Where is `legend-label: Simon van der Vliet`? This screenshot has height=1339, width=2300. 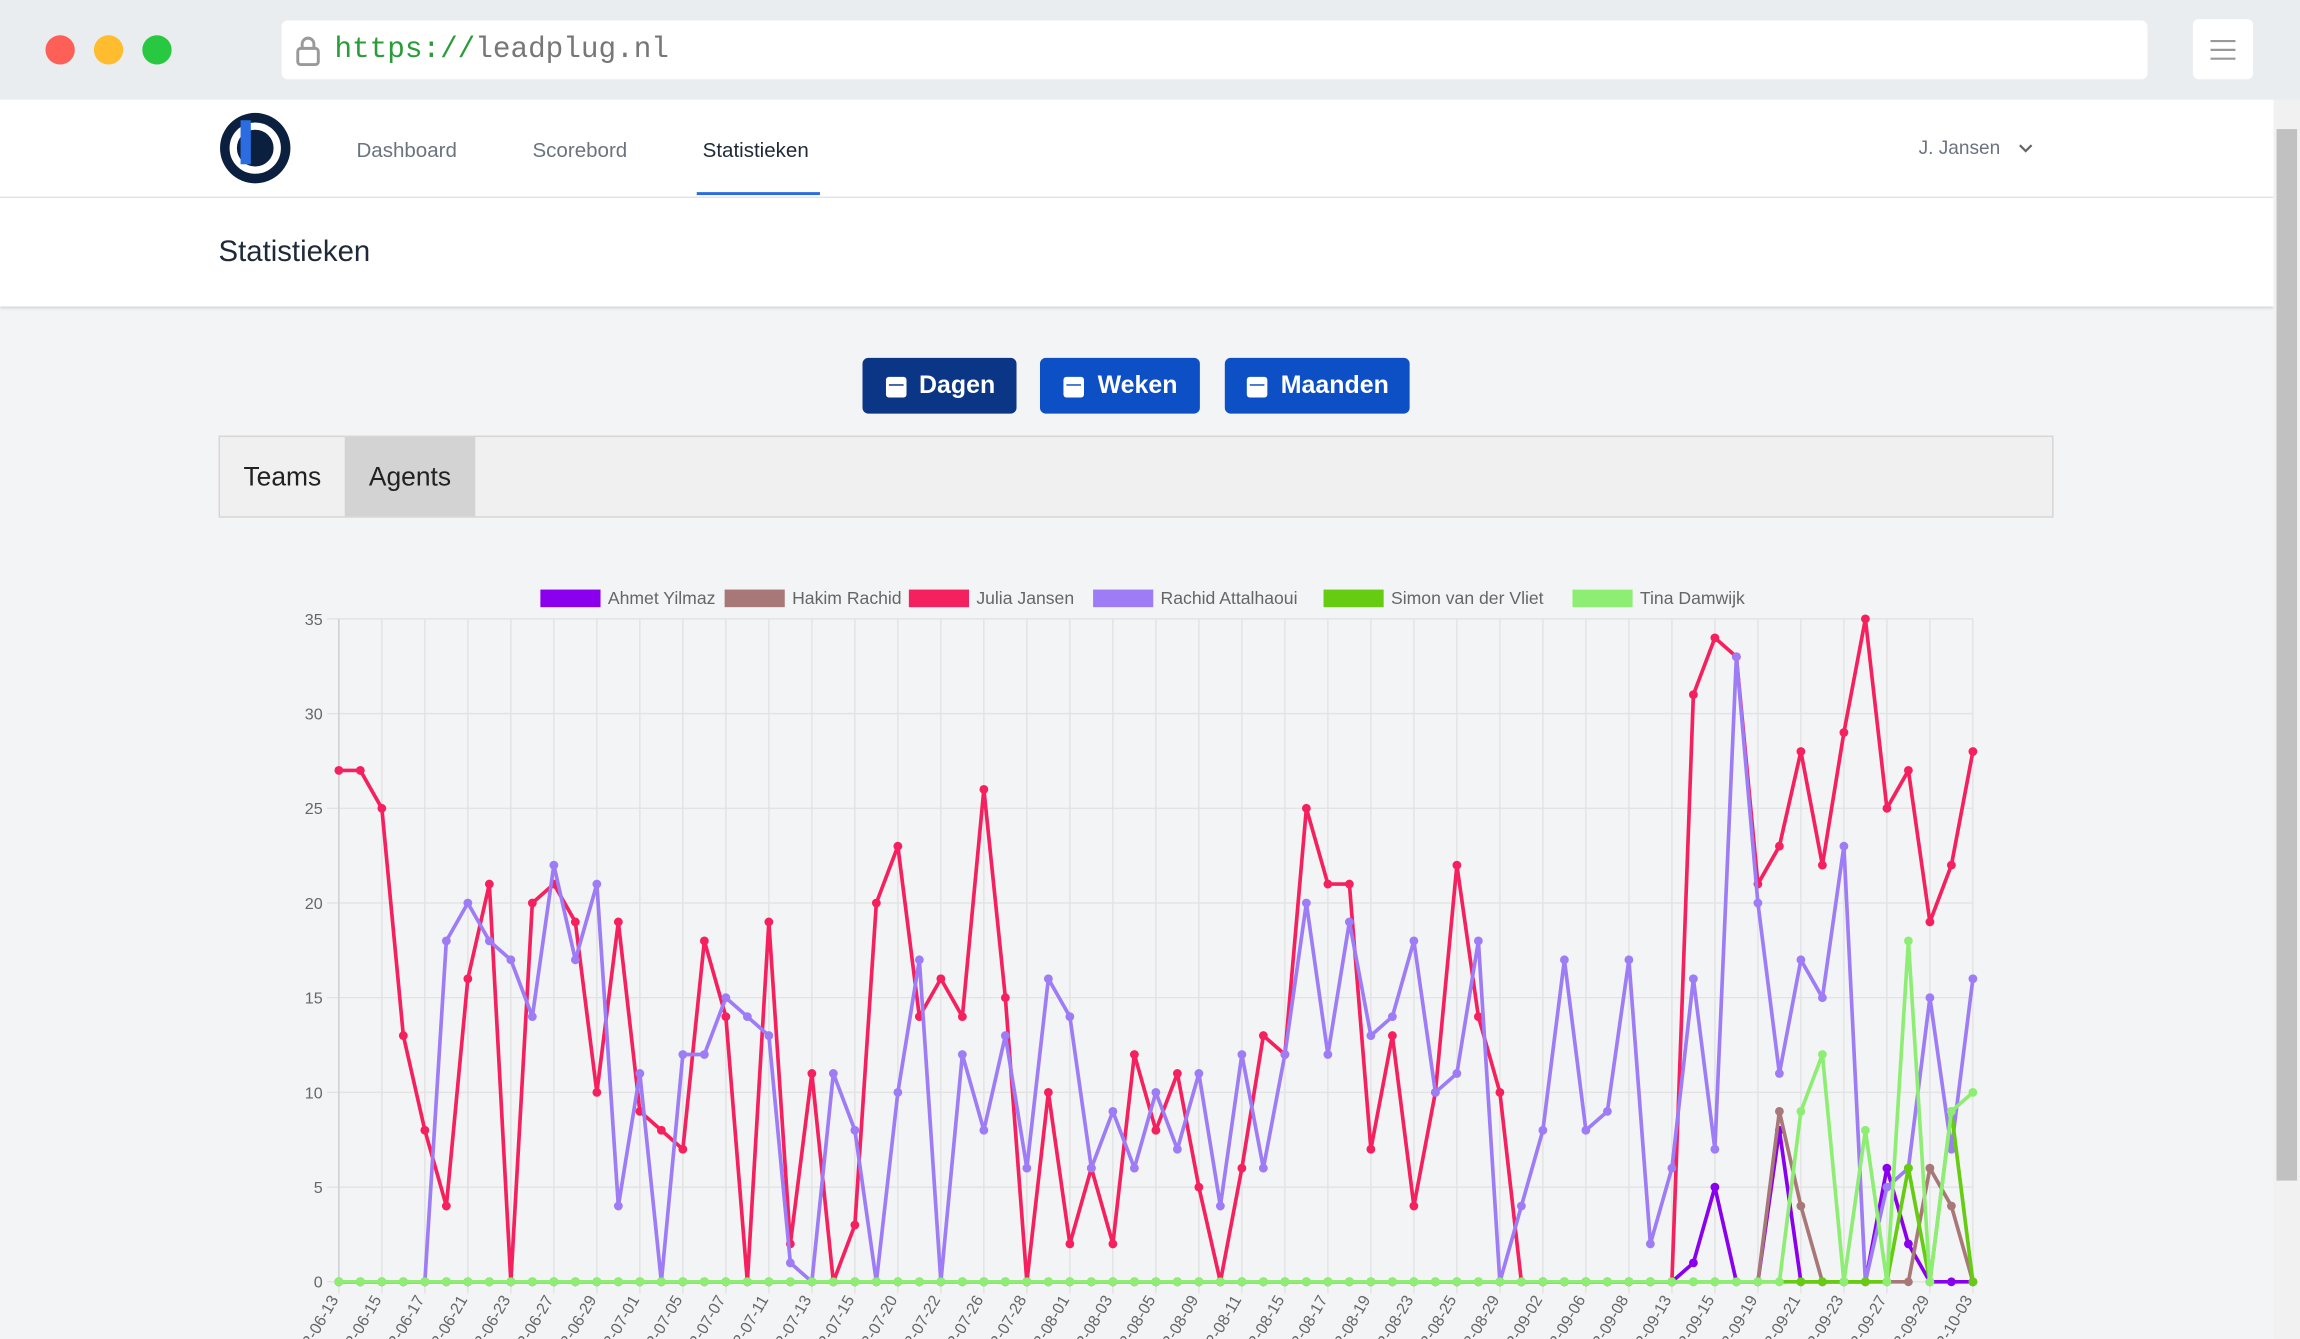
legend-label: Simon van der Vliet is located at coordinates (1467, 598).